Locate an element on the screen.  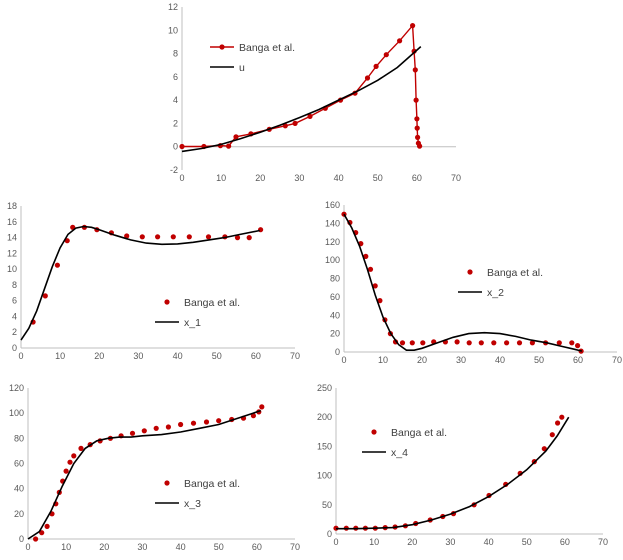
y-tick-label: 100 is located at coordinates (16, 413).